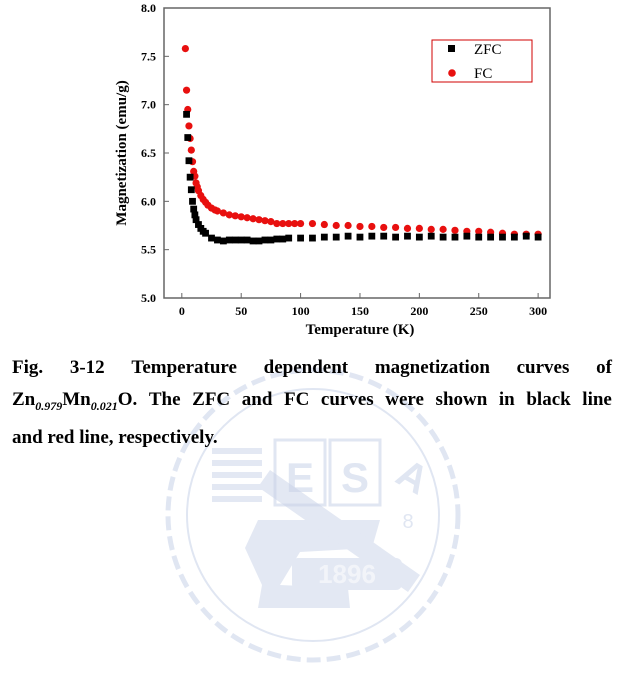 The image size is (626, 700). Describe the element at coordinates (115, 437) in the screenshot. I see `caption-line-3: and red line, respectively.` at that location.